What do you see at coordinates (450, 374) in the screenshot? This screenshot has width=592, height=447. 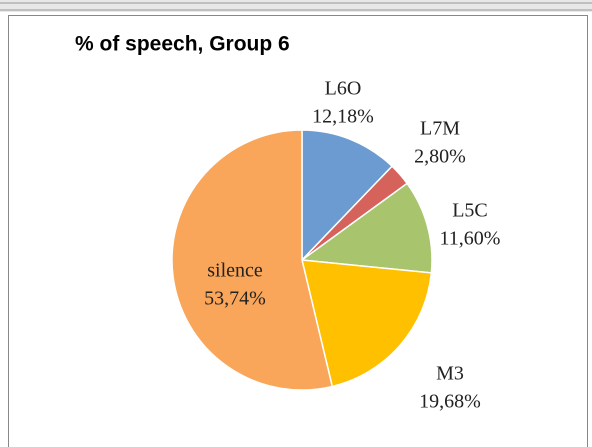 I see `slice-category-label: M3` at bounding box center [450, 374].